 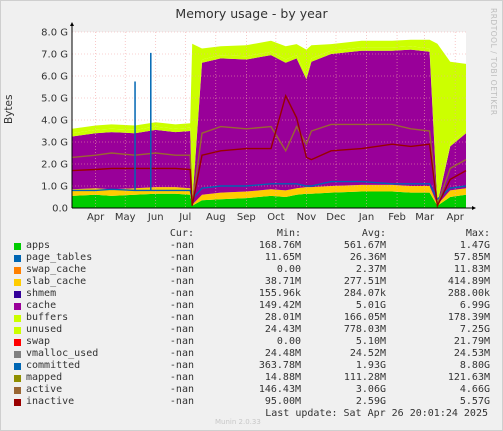 I want to click on x-tick-label: Jul, so click(x=184, y=217).